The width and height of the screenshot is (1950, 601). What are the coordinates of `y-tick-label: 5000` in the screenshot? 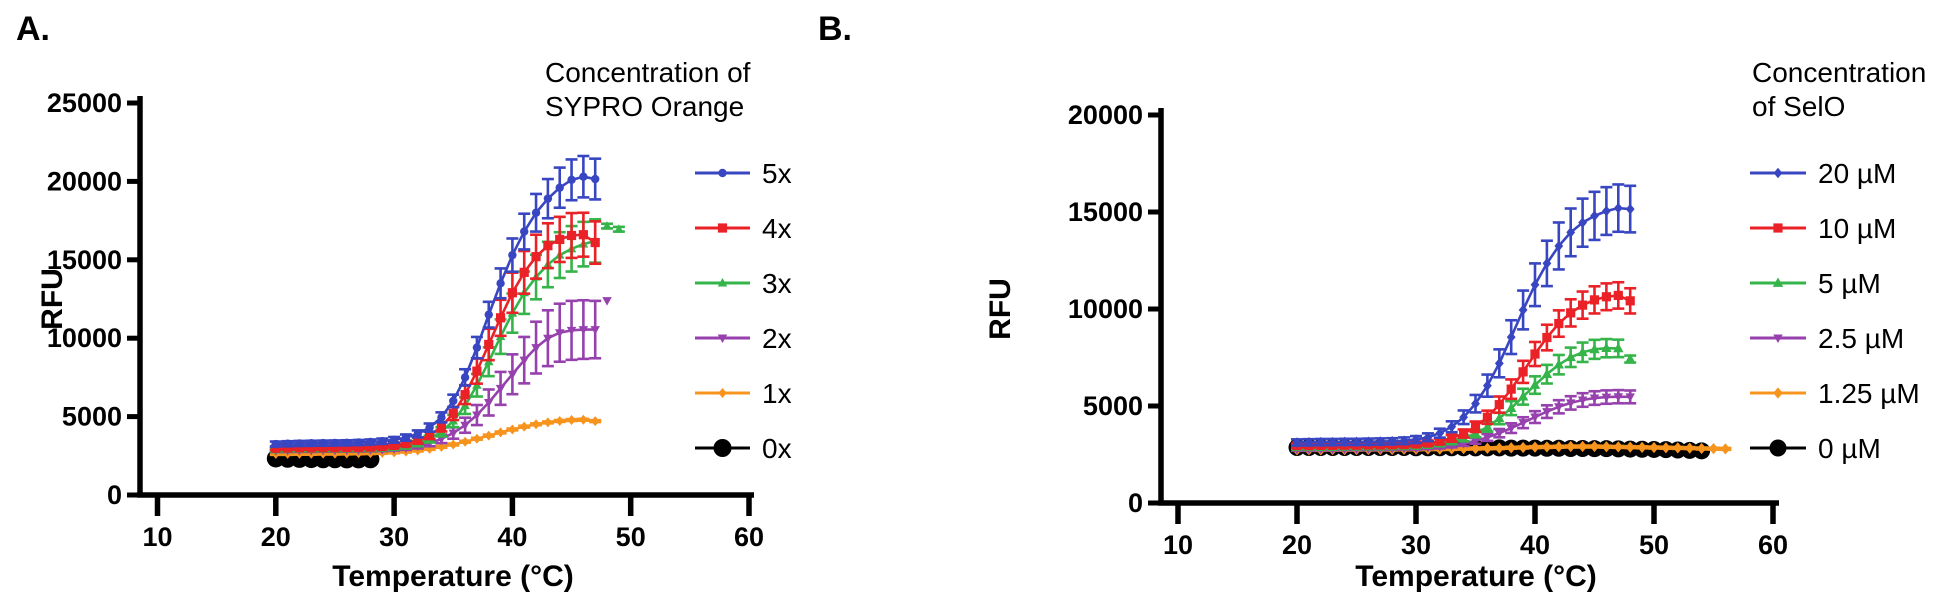 It's located at (92, 417).